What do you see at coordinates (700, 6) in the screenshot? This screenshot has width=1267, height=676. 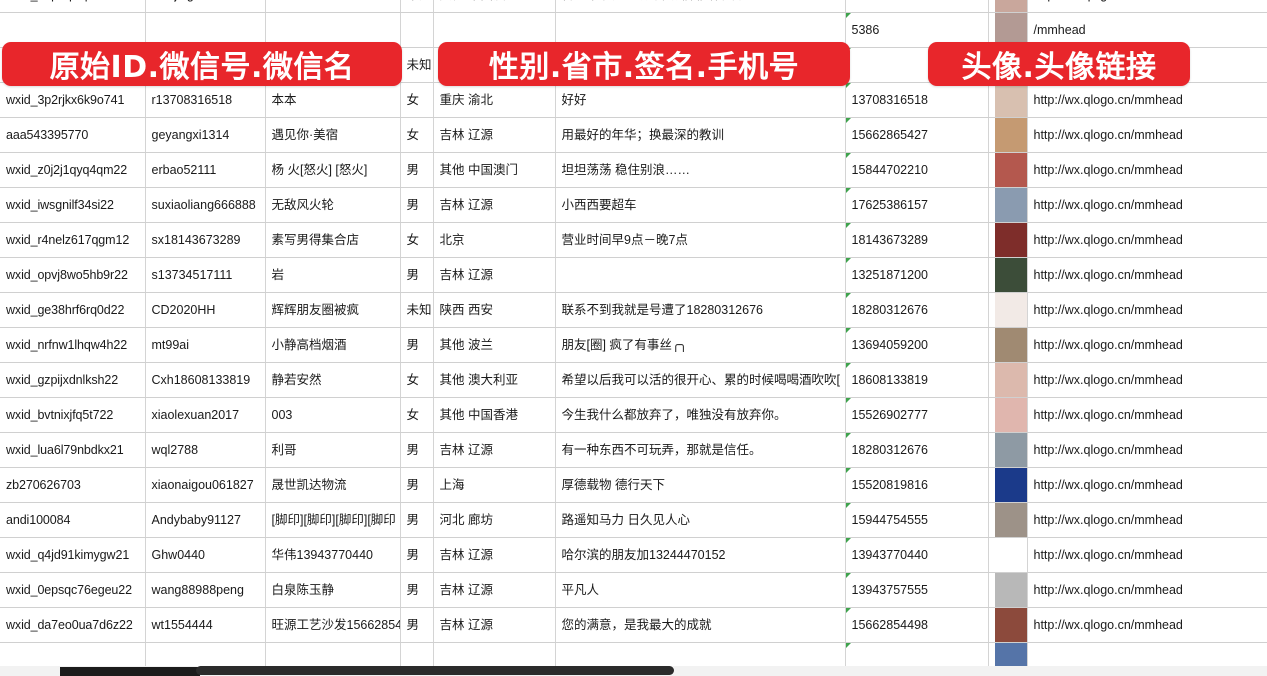 I see `cell-signature: 合一单 交一个朋友 诚信靠谱 失联18280312676` at bounding box center [700, 6].